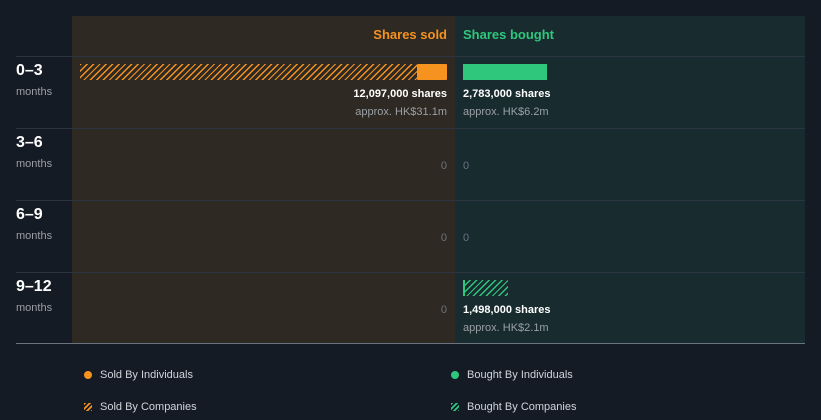  Describe the element at coordinates (505, 72) in the screenshot. I see `bar-bought-by-individuals` at that location.